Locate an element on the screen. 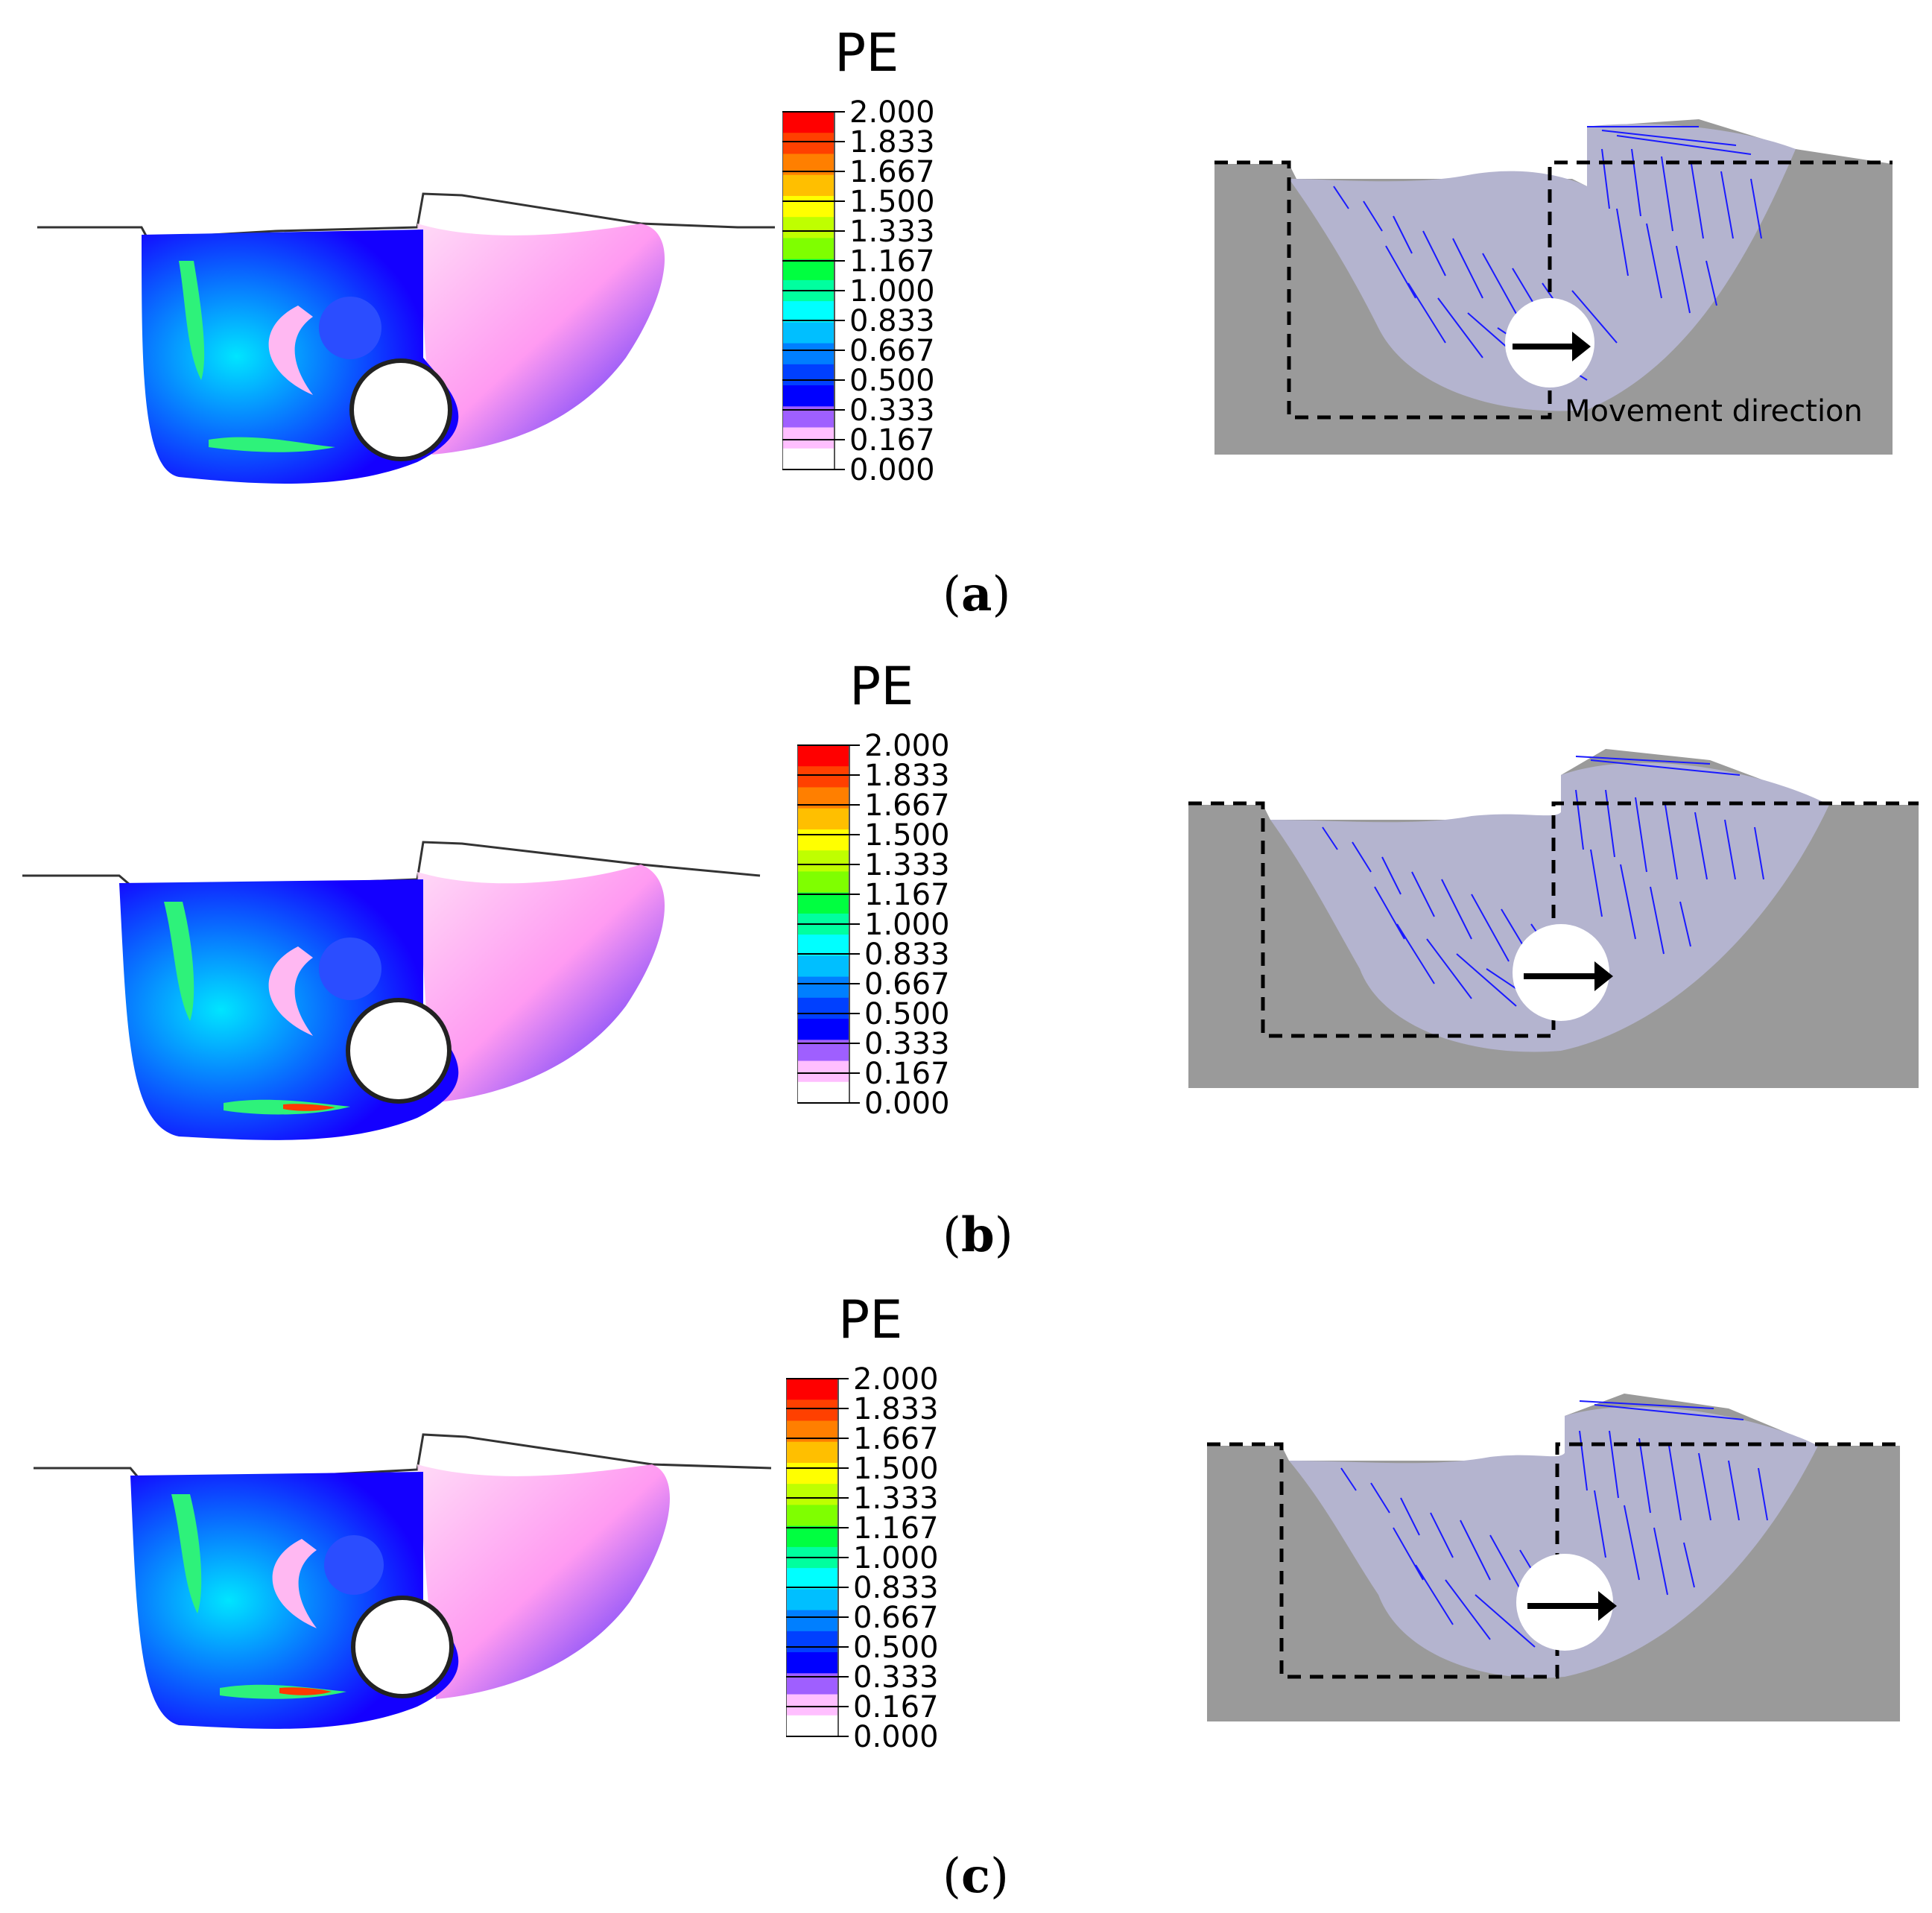 The height and width of the screenshot is (1913, 1932). panel-label-a: (a) is located at coordinates (977, 594).